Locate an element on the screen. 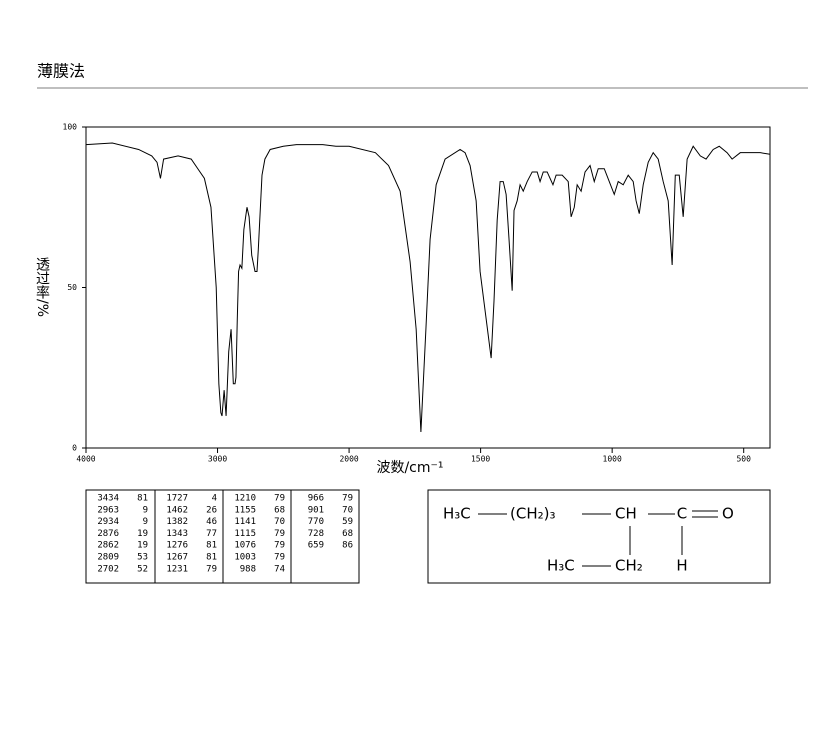  peak-wavenumber: 728 is located at coordinates (316, 534).